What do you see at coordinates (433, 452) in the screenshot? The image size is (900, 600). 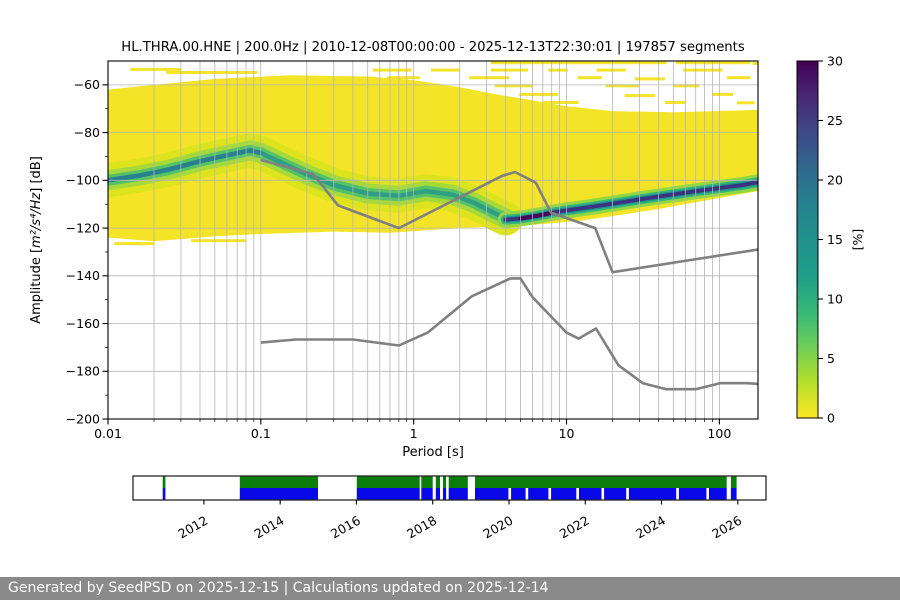 I see `x-axis-label: Period [s]` at bounding box center [433, 452].